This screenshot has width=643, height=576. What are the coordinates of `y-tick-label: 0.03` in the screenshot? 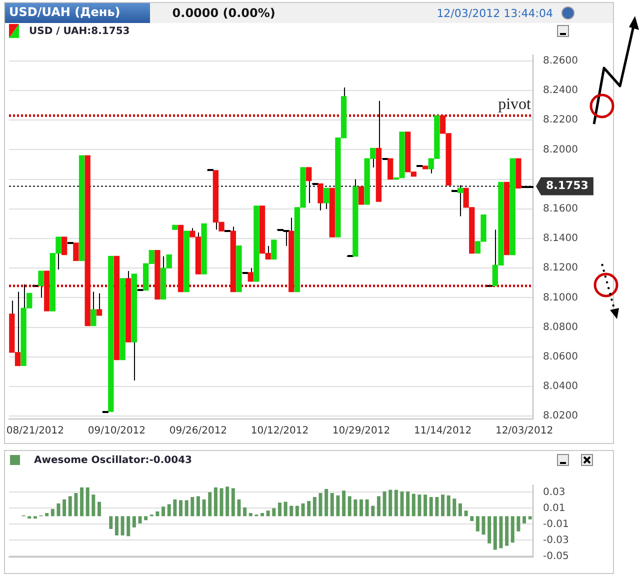 It's located at (554, 492).